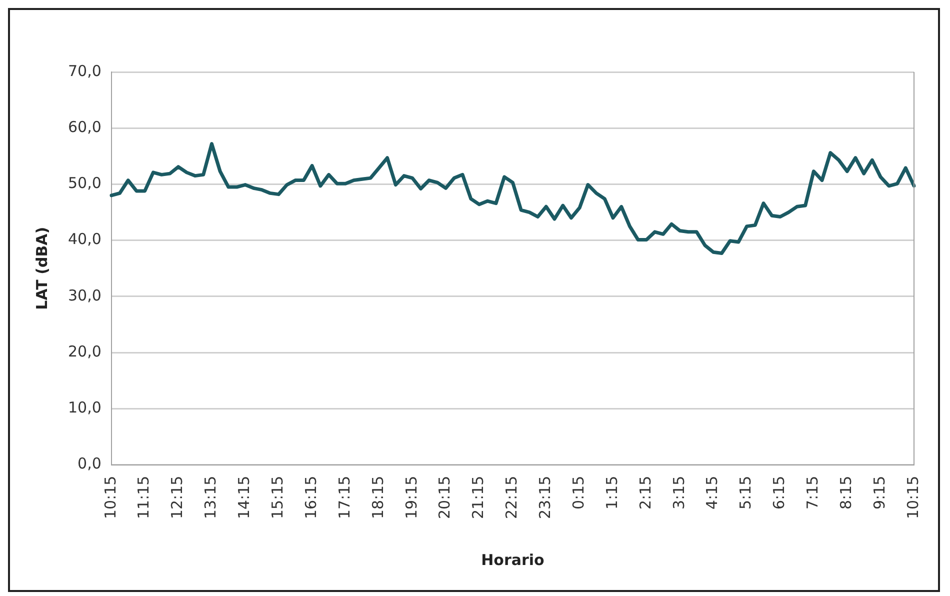 This screenshot has width=950, height=596. I want to click on y-tick-label: 60,0, so click(85, 127).